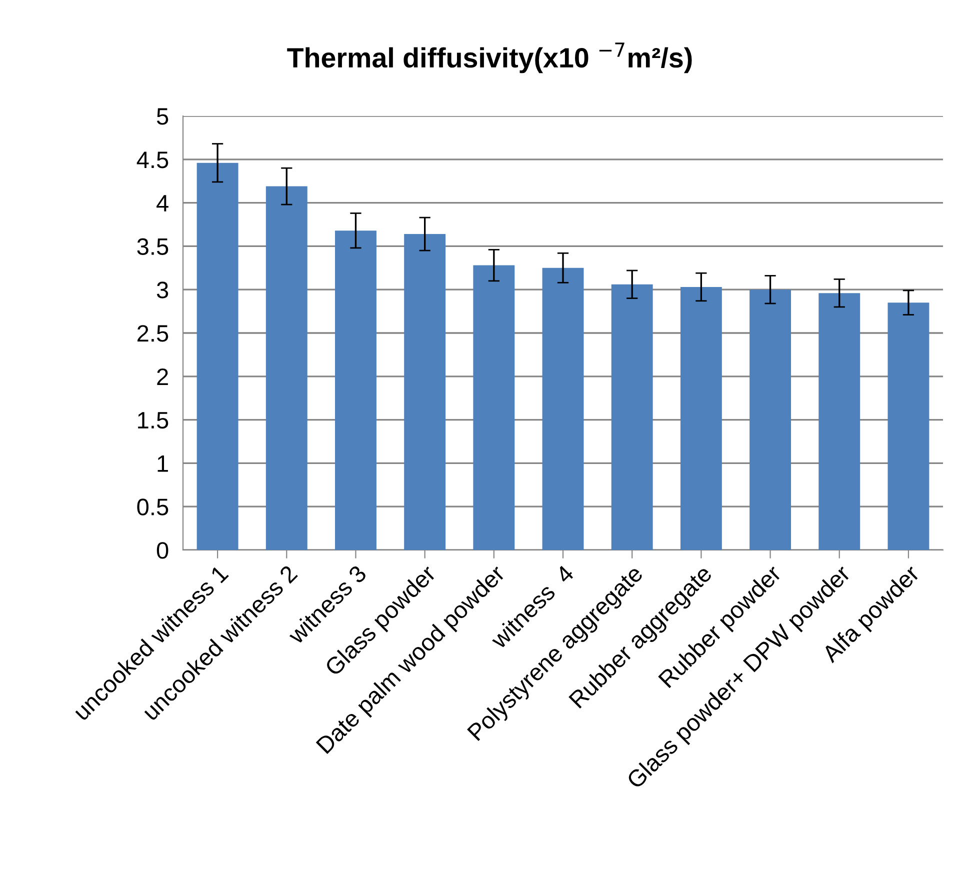 The width and height of the screenshot is (958, 871). I want to click on y-tick-label: 3, so click(162, 290).